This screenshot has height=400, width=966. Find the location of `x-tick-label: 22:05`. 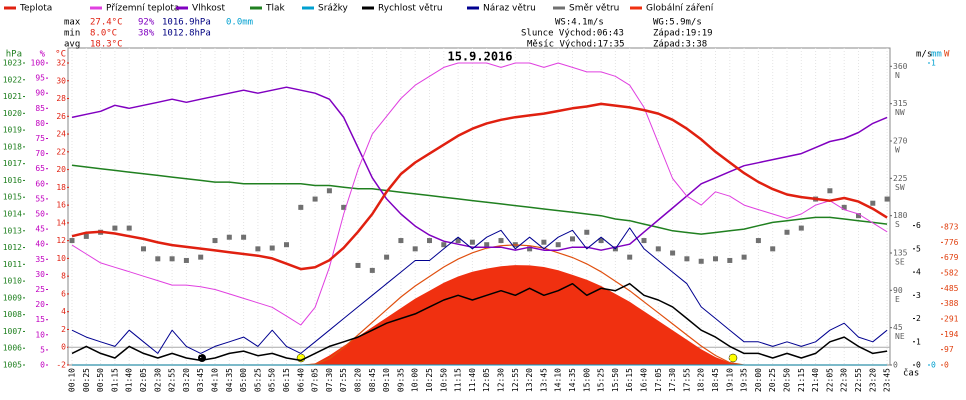

x-tick-label: 22:05 is located at coordinates (829, 380).